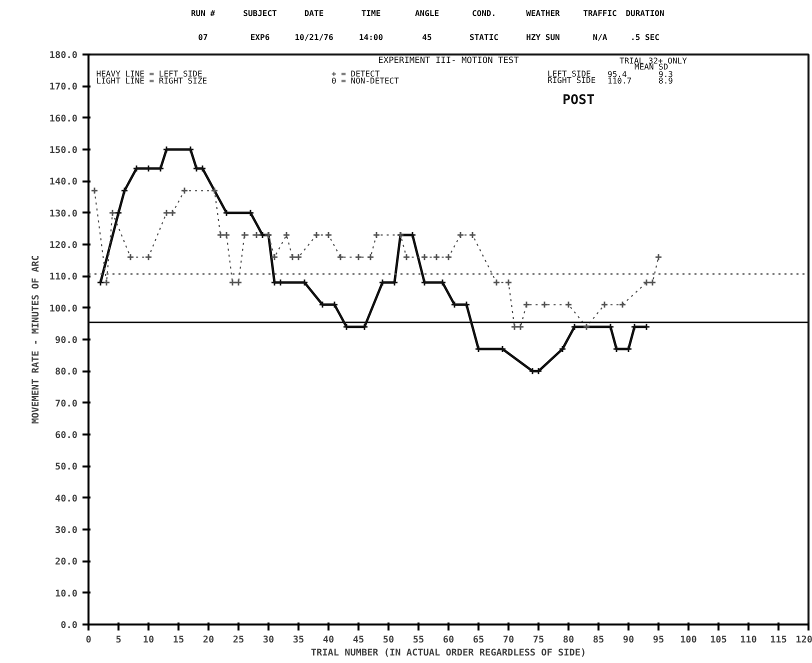  What do you see at coordinates (63, 214) in the screenshot?
I see `y-tick-label: 130.0` at bounding box center [63, 214].